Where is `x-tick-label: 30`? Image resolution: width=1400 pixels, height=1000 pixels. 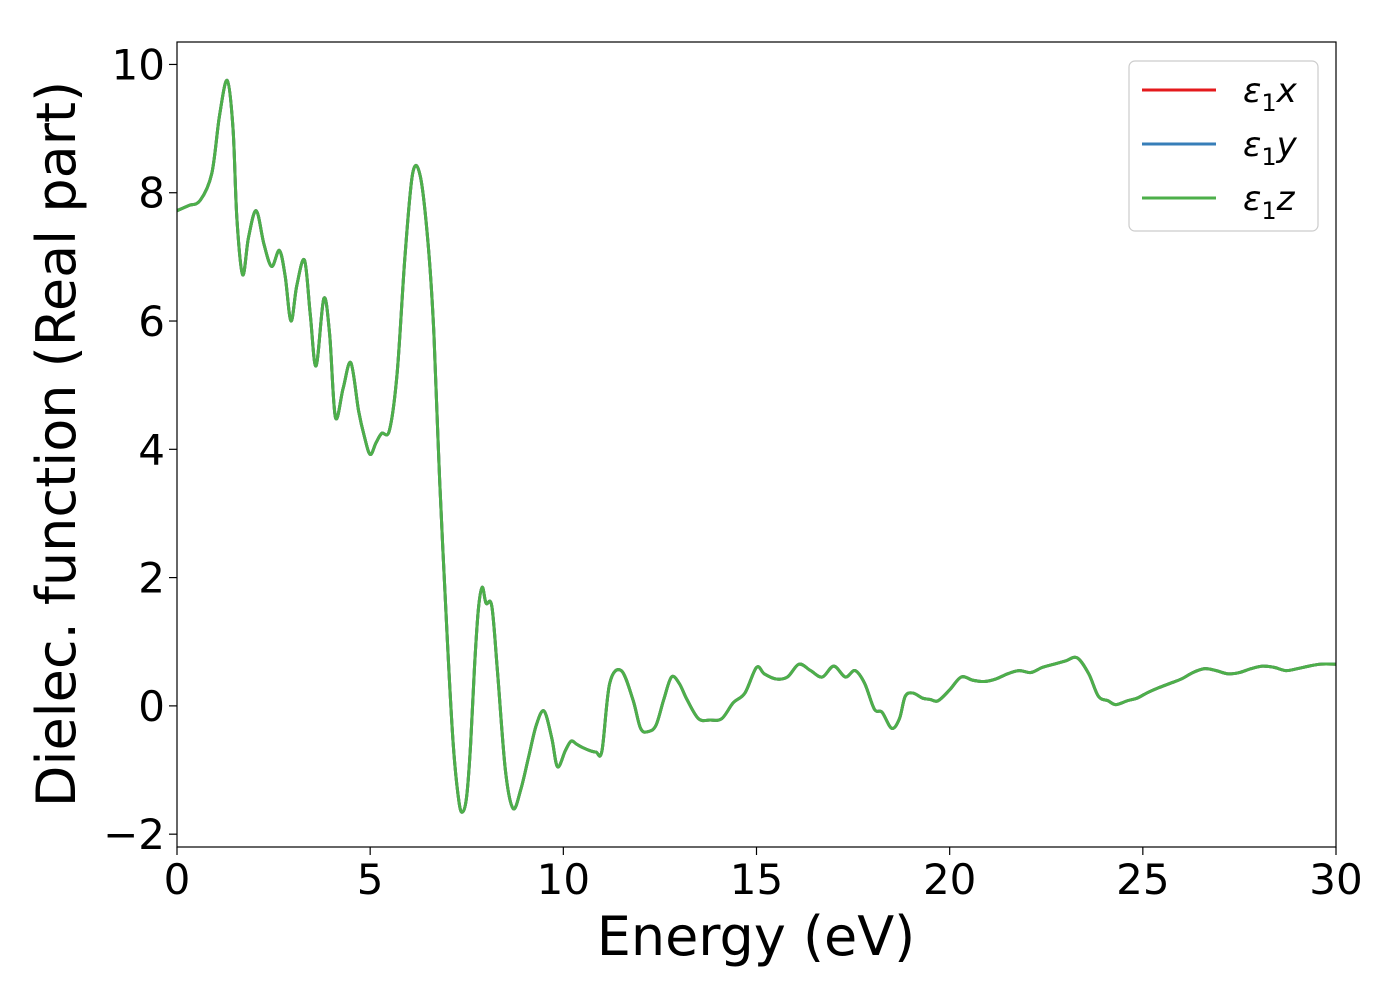
x-tick-label: 30 is located at coordinates (1335, 879).